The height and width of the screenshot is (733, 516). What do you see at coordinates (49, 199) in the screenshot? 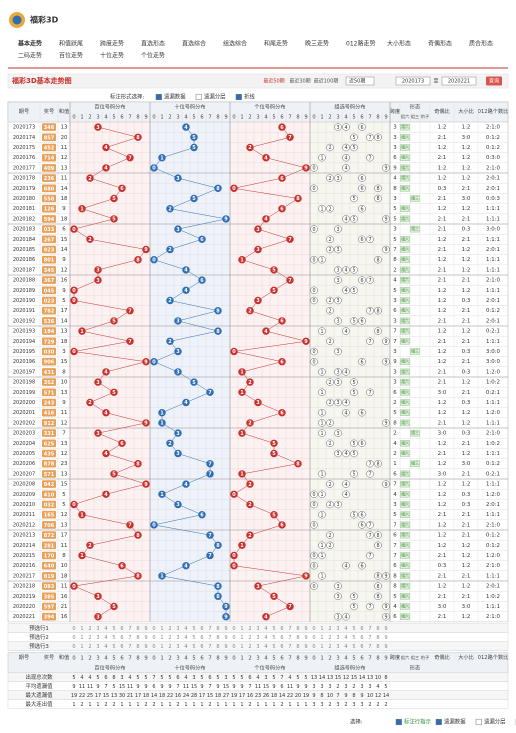
I see `prize-cell: 558` at bounding box center [49, 199].